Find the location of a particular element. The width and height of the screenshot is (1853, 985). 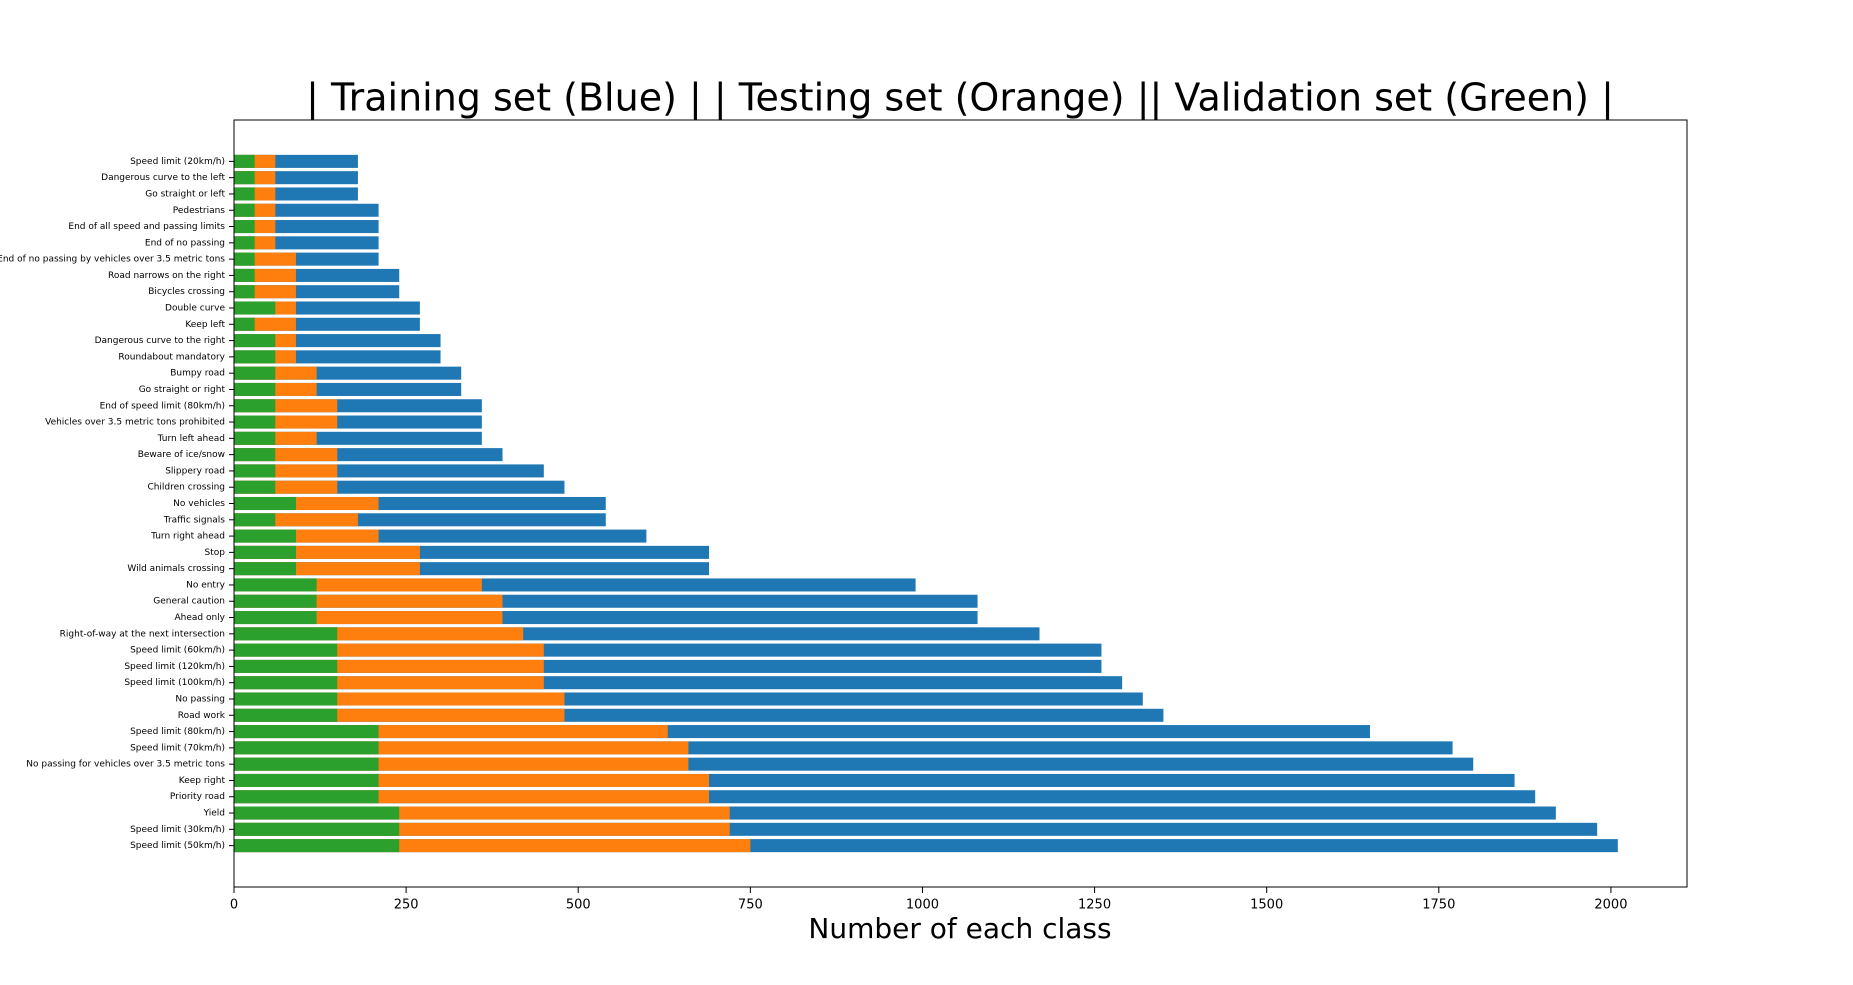

y-tick-label: No vehicles is located at coordinates (199, 504).